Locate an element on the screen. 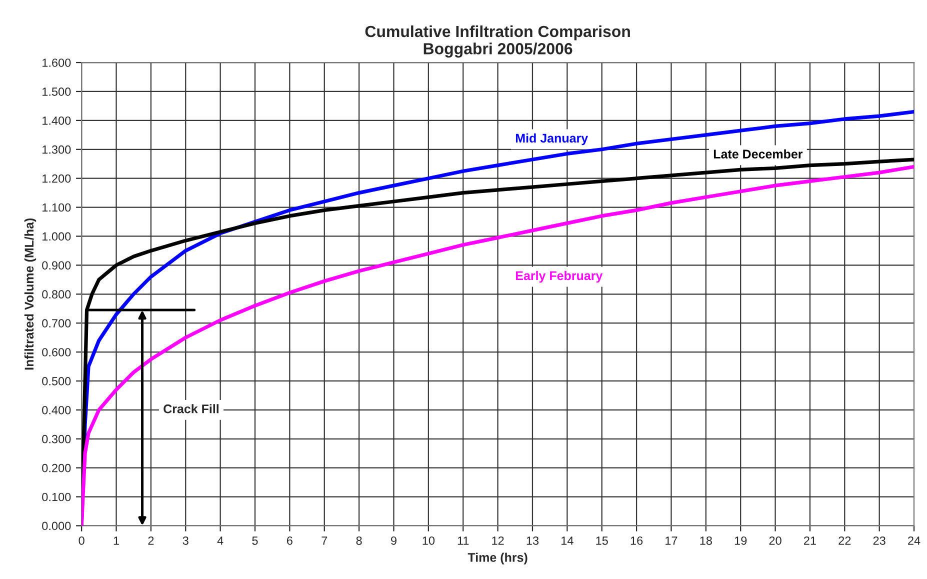 The width and height of the screenshot is (927, 579). x-tick-label: 17 is located at coordinates (672, 540).